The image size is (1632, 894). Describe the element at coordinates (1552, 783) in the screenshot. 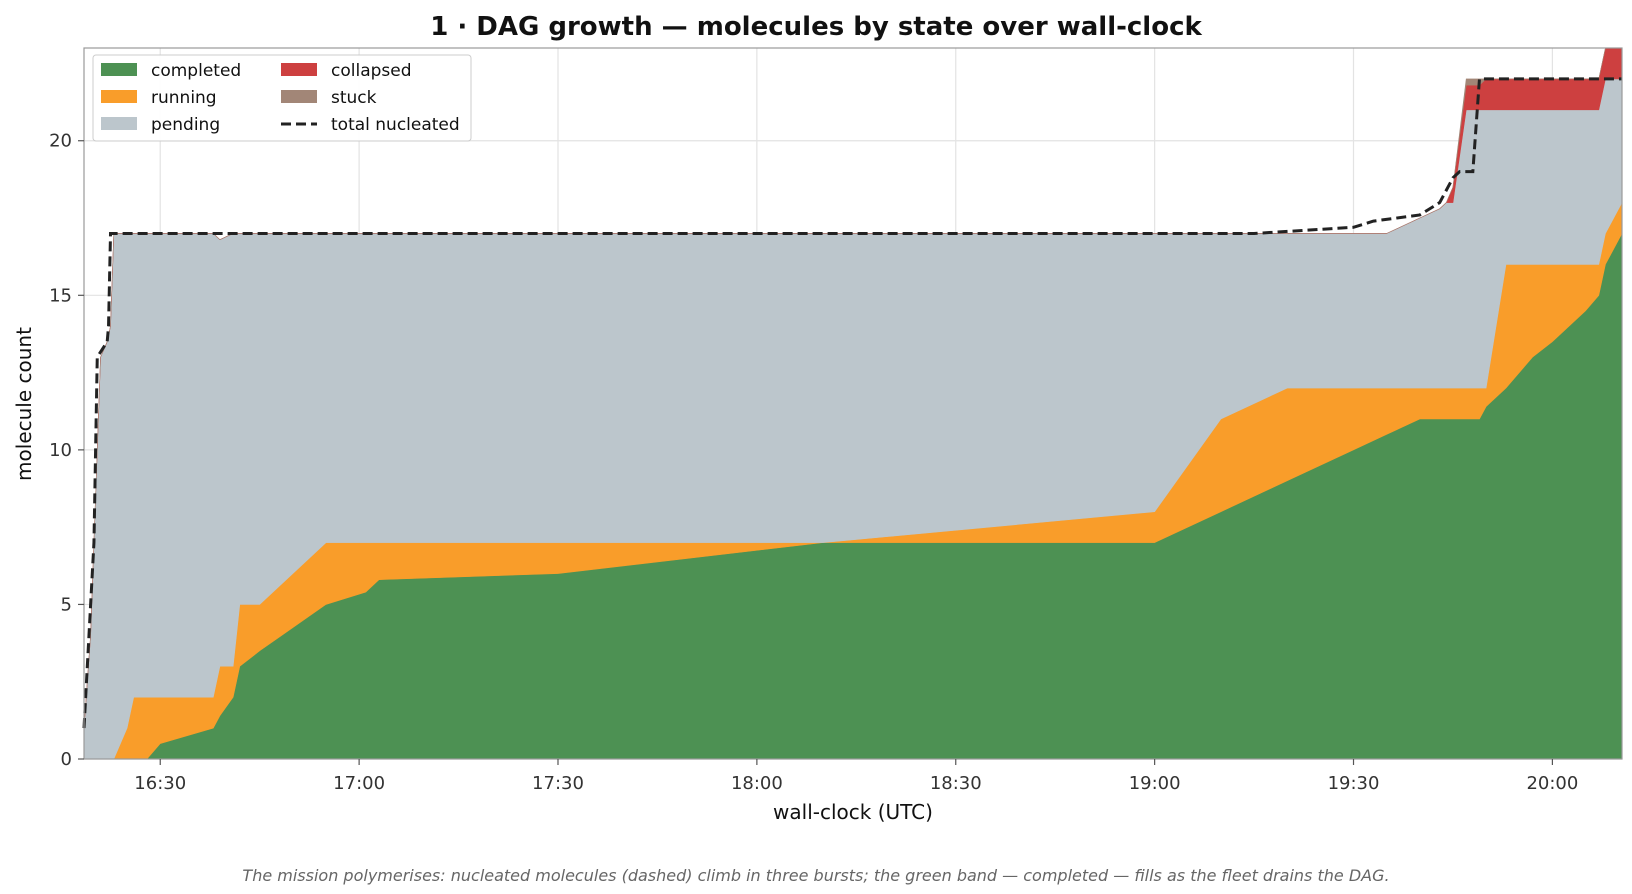

I see `x-tick-label: 20:00` at that location.